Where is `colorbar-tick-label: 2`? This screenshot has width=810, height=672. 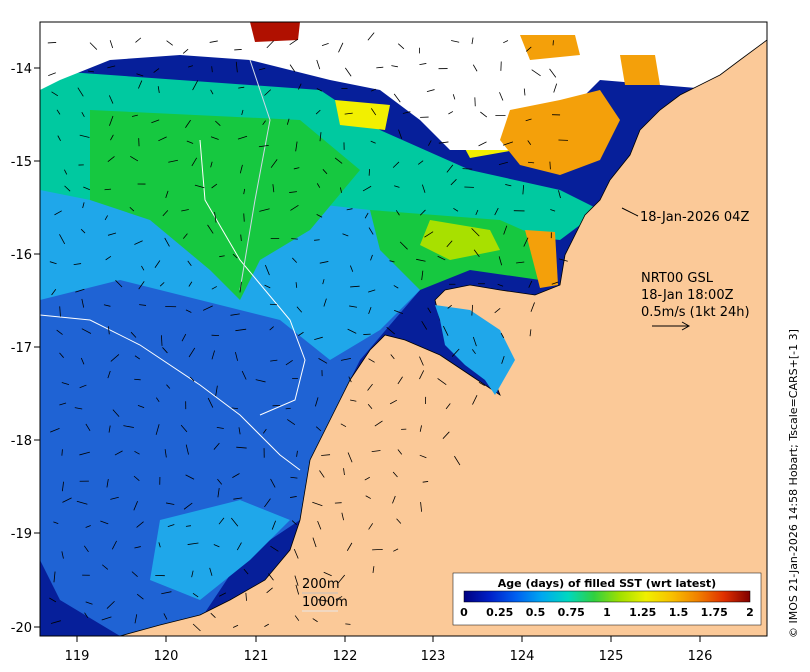 colorbar-tick-label: 2 is located at coordinates (750, 612).